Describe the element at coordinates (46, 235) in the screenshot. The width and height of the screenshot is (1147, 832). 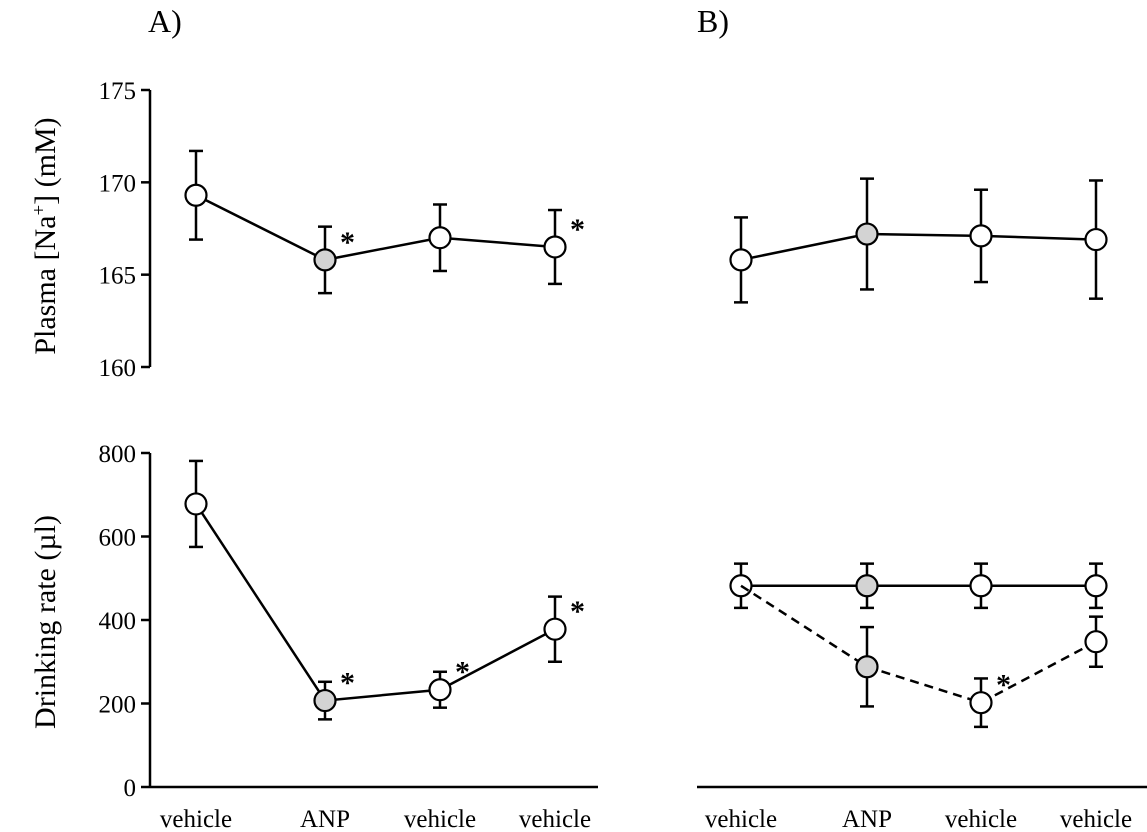
I see `ylabel-plasma-na: Plasma [Na+] (mM)` at that location.